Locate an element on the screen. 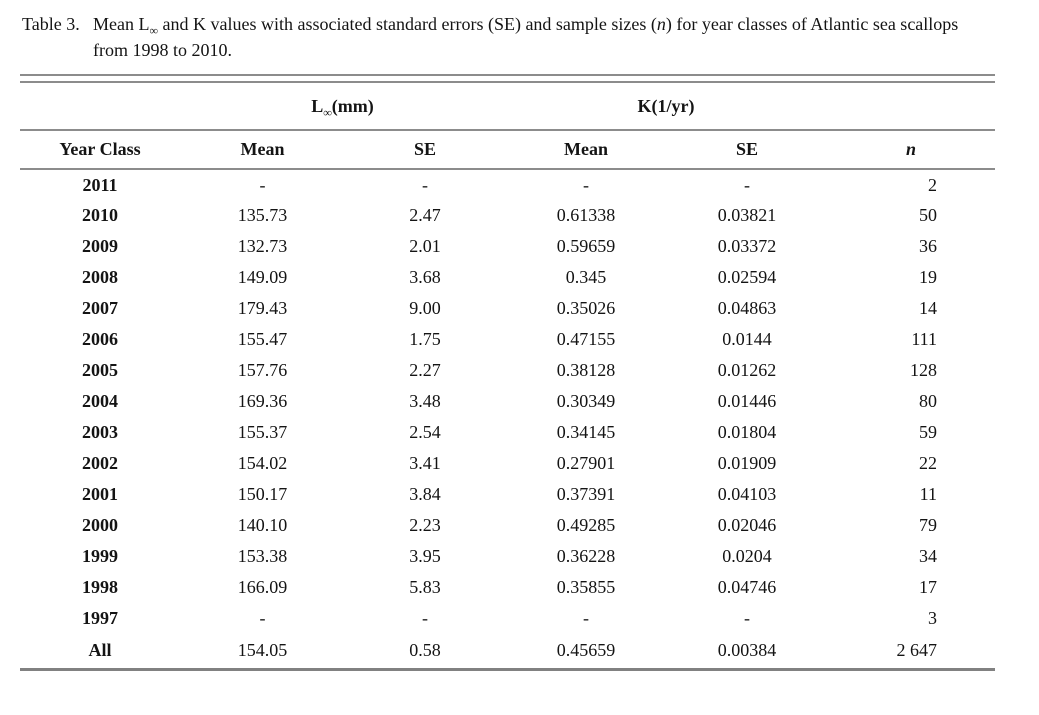  sample-size-cell: 34 is located at coordinates (928, 556).